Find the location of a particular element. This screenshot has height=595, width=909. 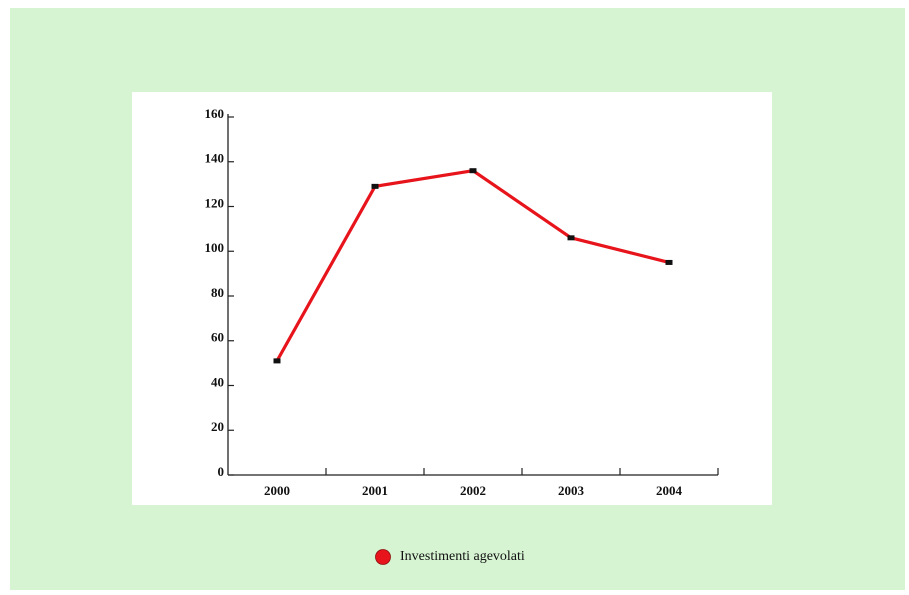

y-tick-label: 0 is located at coordinates (221, 471).